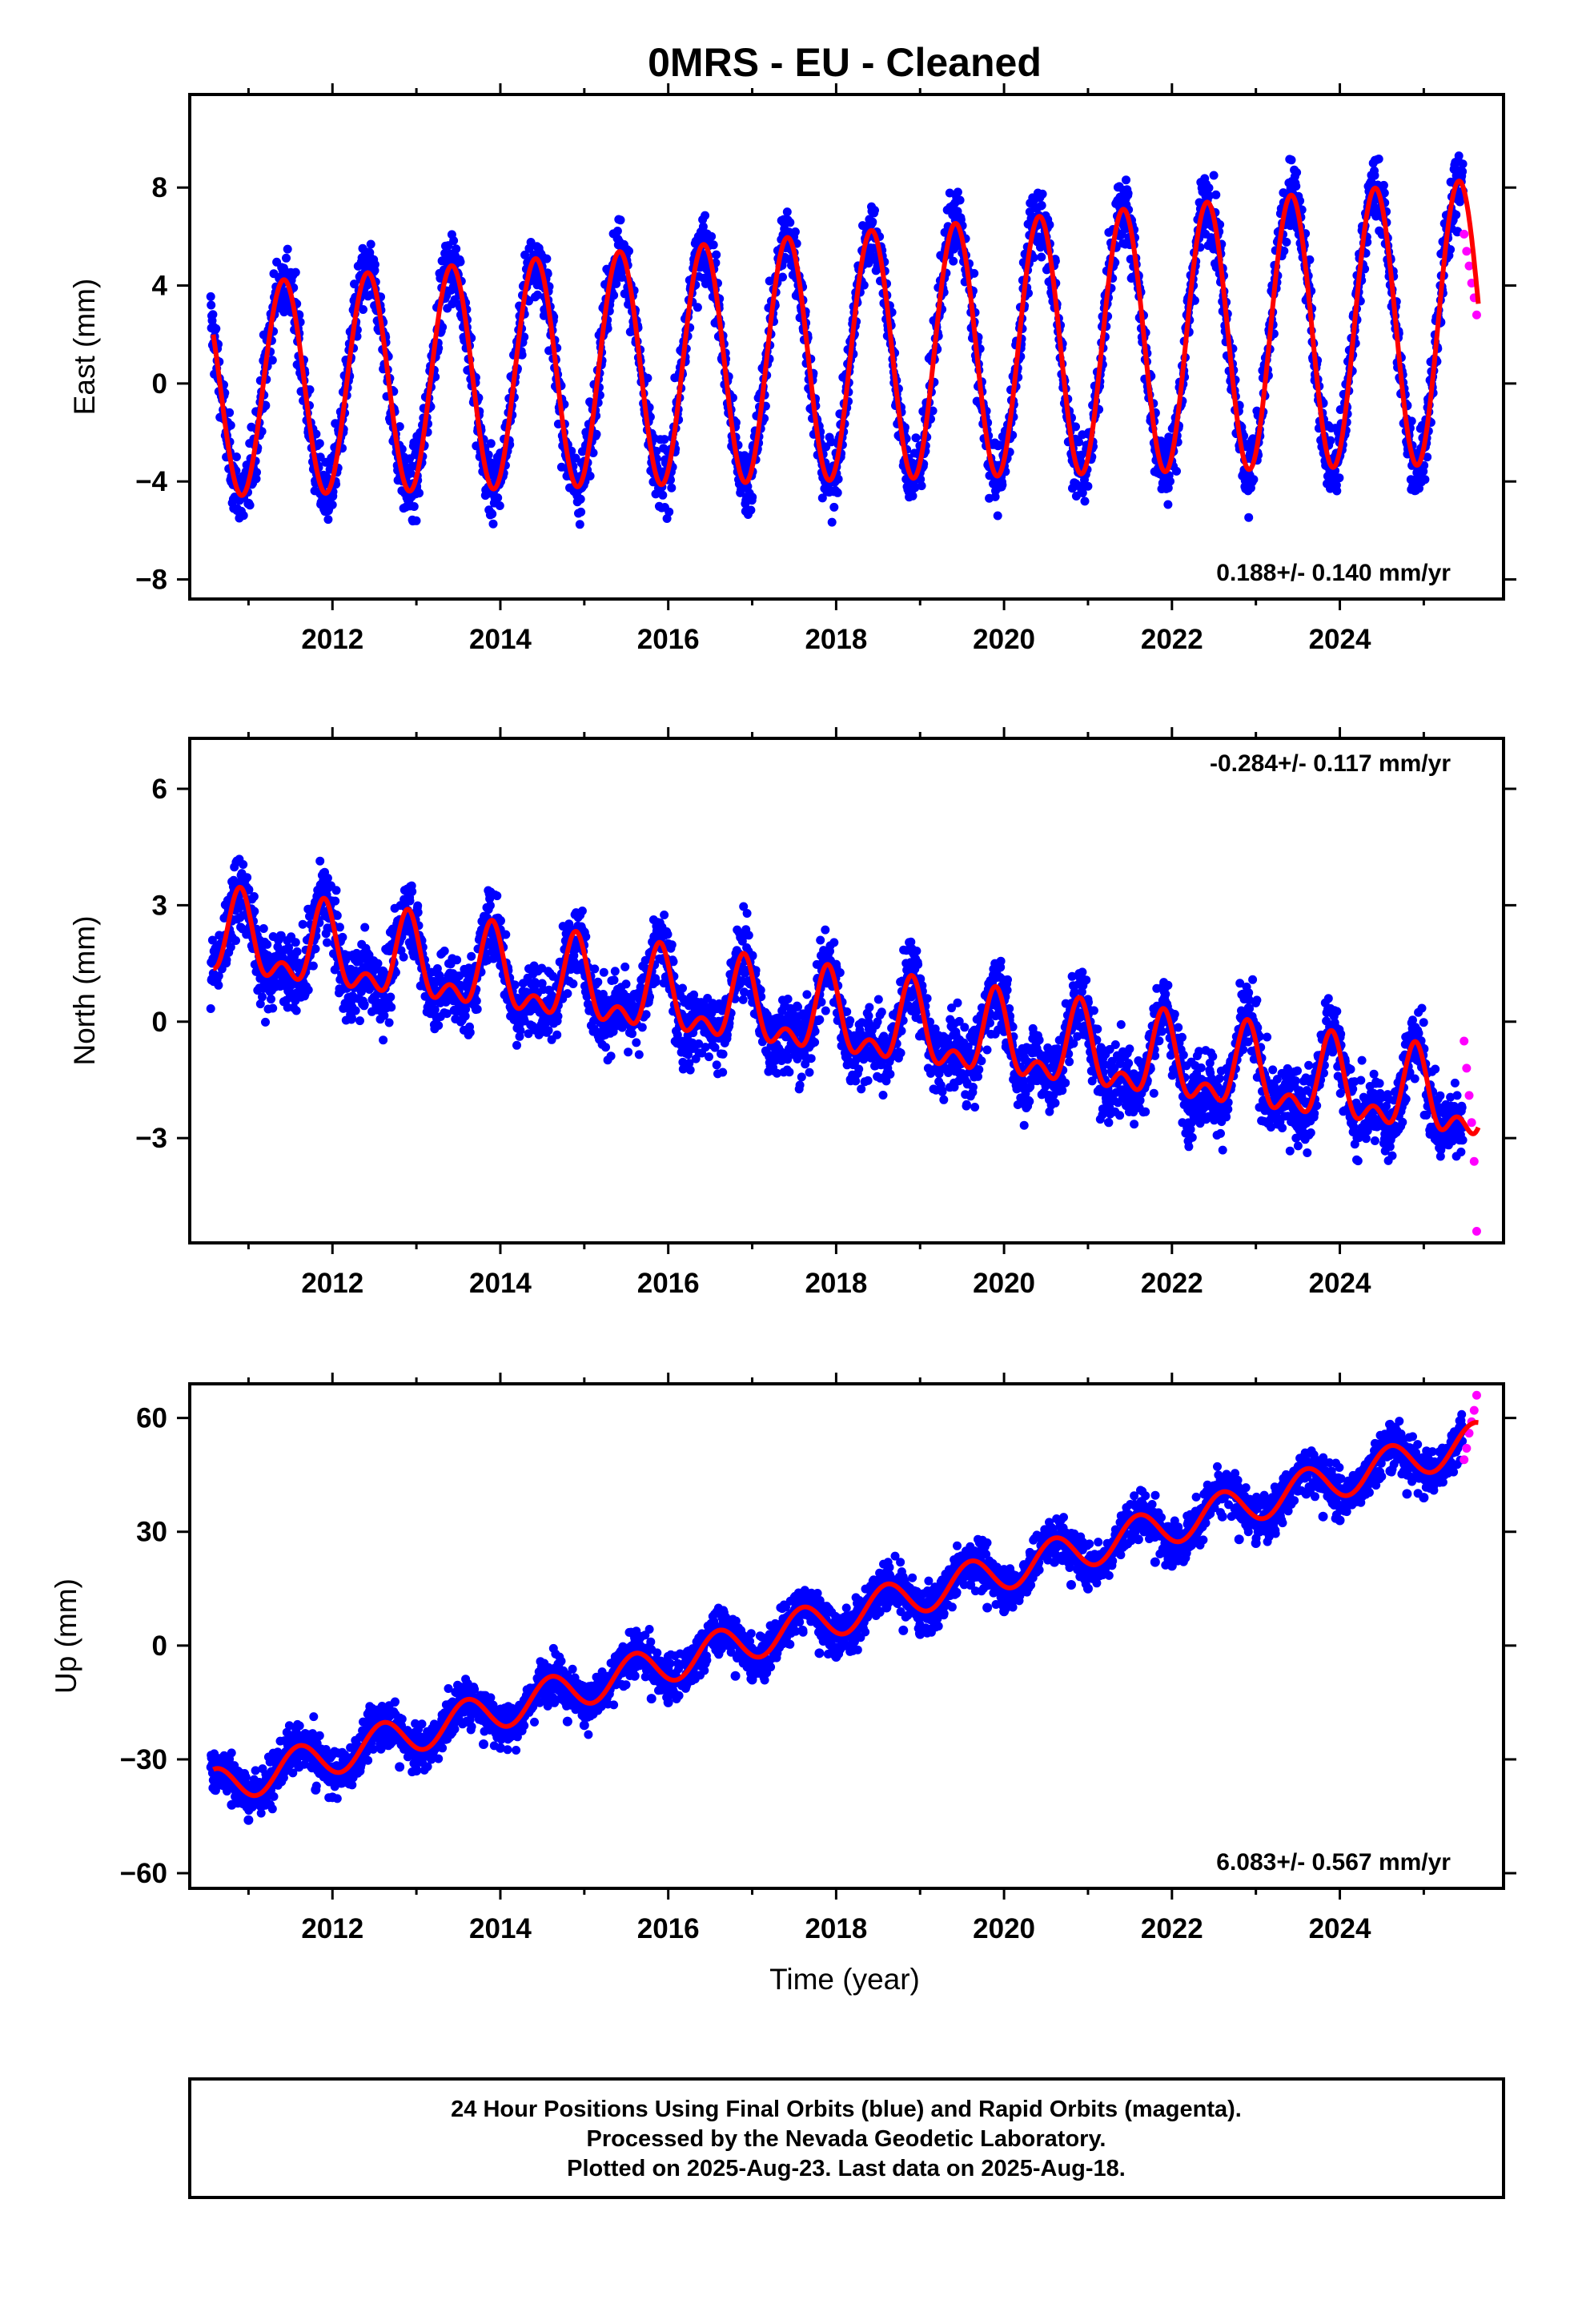  Describe the element at coordinates (159, 789) in the screenshot. I see `y-tick-label: 6` at that location.